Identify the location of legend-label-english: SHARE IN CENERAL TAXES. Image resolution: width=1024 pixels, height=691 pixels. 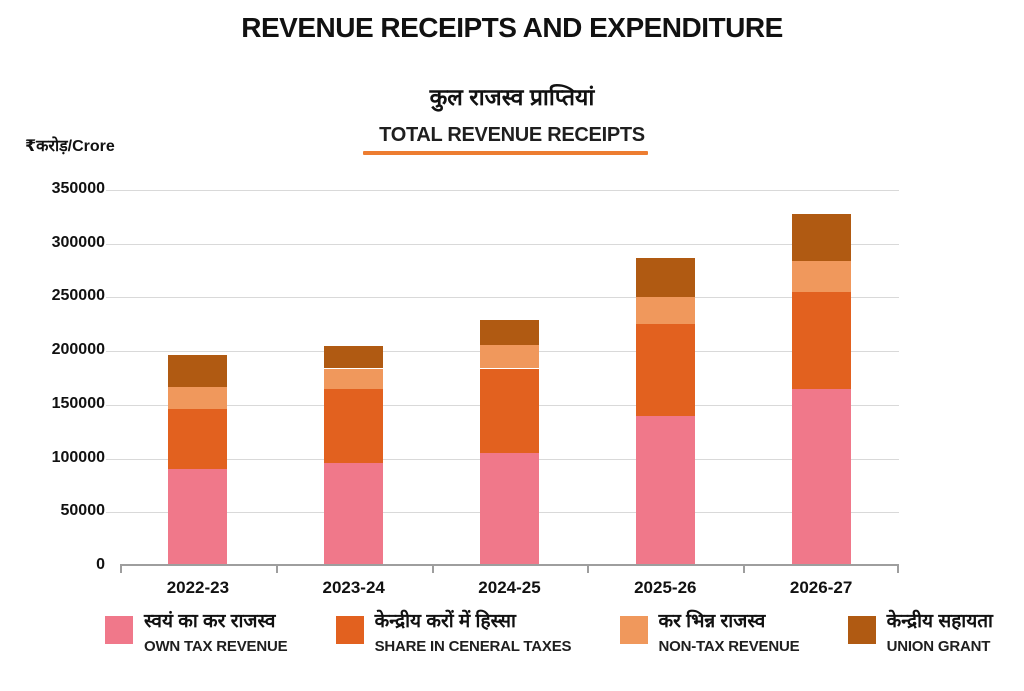
(473, 646).